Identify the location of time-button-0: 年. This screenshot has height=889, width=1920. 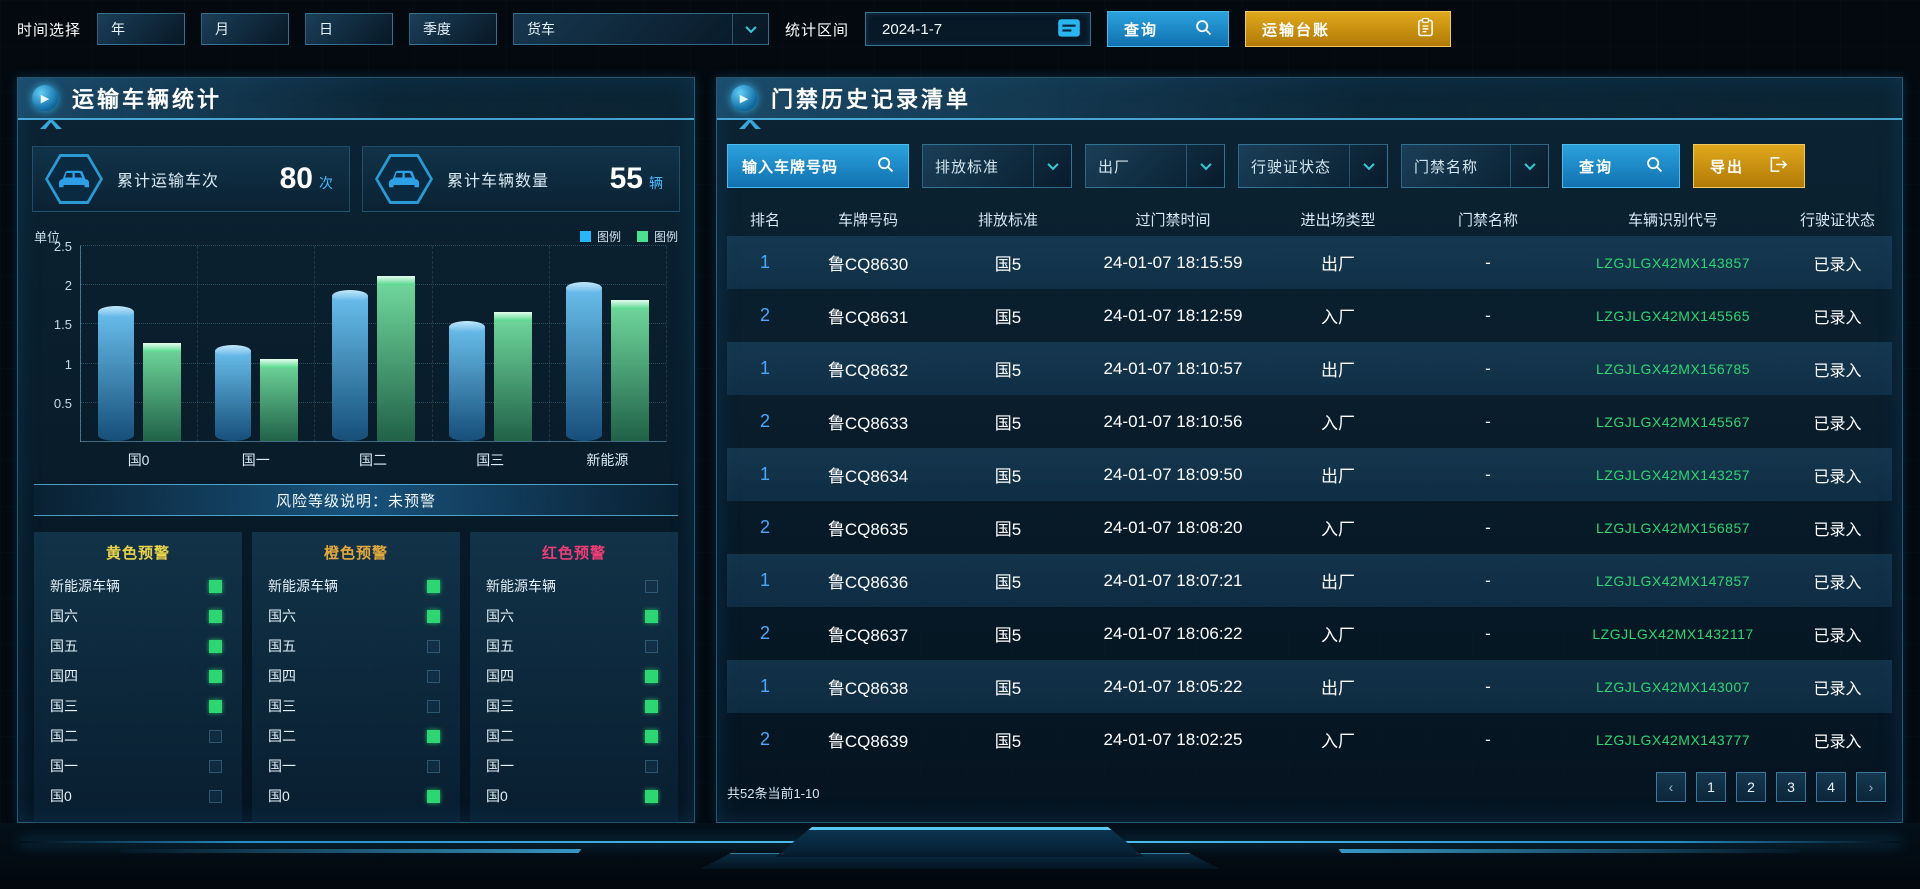
(141, 29).